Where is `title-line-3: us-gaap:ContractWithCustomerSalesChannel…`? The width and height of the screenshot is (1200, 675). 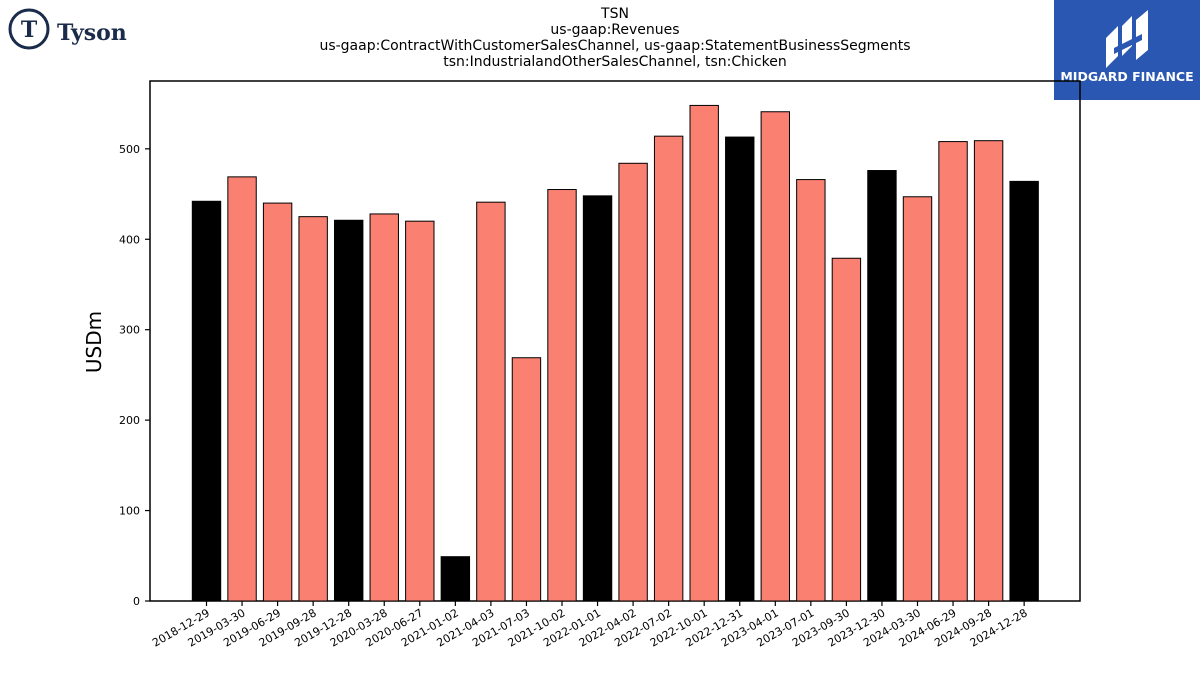 title-line-3: us-gaap:ContractWithCustomerSalesChannel… is located at coordinates (615, 46).